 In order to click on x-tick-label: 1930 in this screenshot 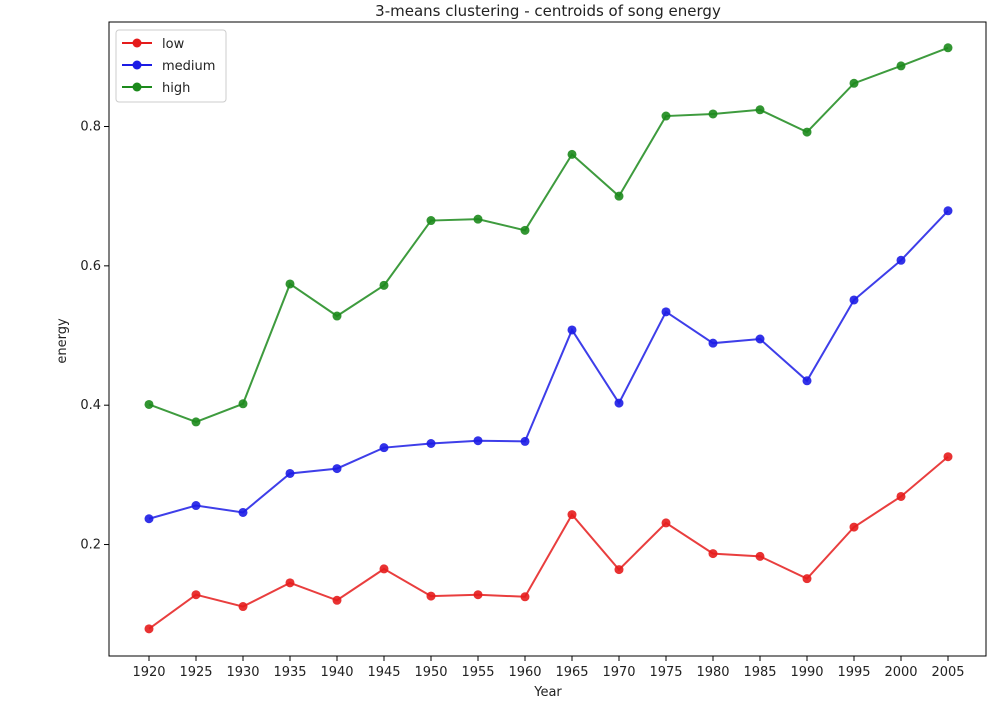, I will do `click(242, 672)`.